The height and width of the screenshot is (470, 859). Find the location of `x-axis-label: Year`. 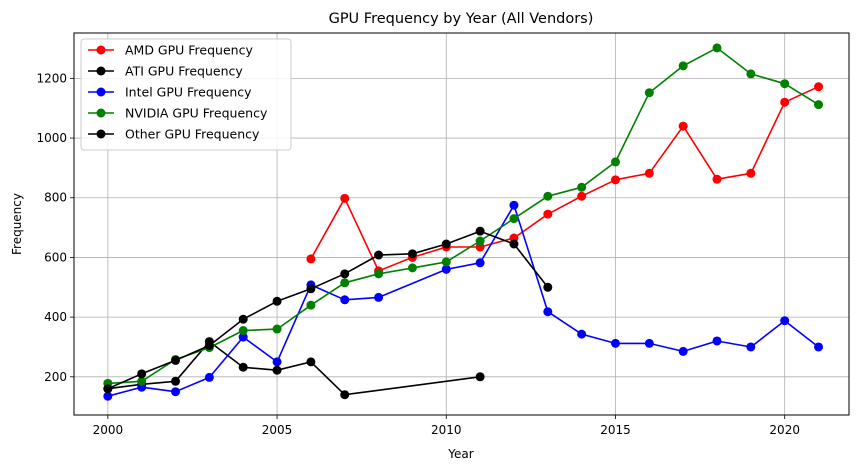

x-axis-label: Year is located at coordinates (460, 454).